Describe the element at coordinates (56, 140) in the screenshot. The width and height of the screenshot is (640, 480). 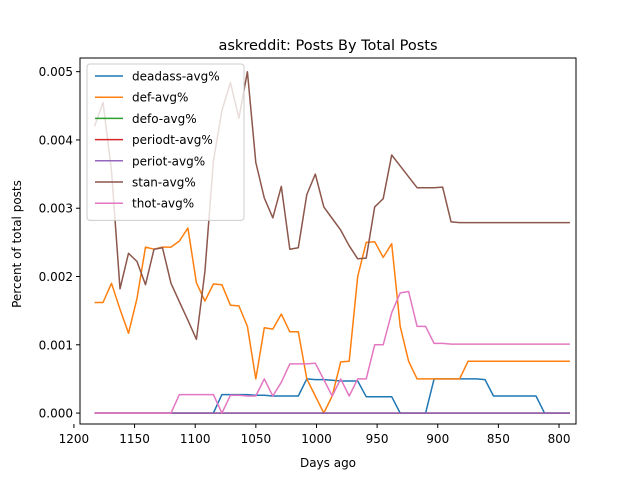
I see `y-tick-label: 0.004` at that location.